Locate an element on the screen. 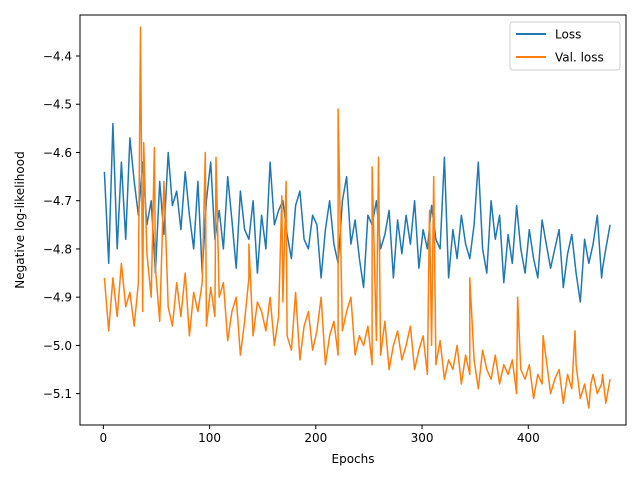 The height and width of the screenshot is (480, 640). x-tick-label: 300 is located at coordinates (422, 438).